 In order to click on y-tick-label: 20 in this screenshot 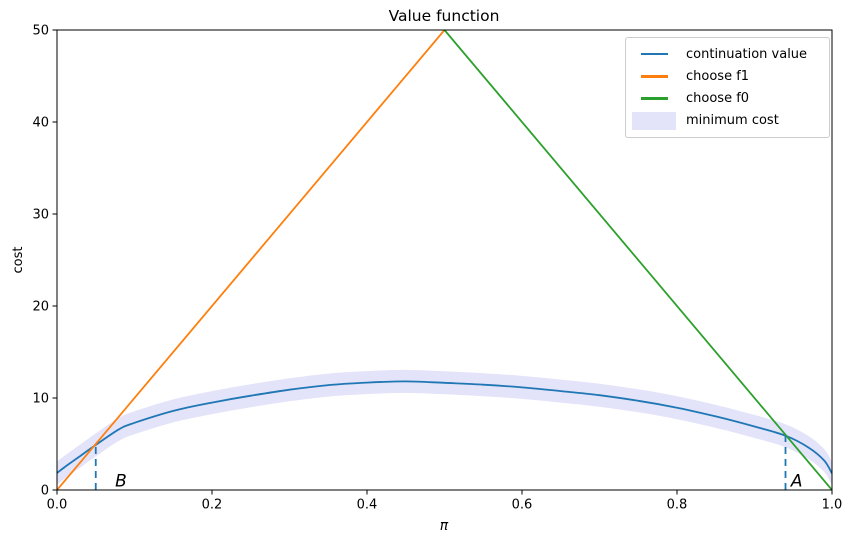, I will do `click(40, 307)`.